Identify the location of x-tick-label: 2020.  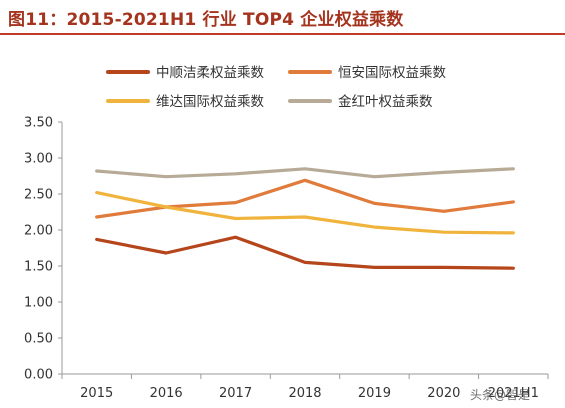
(443, 393).